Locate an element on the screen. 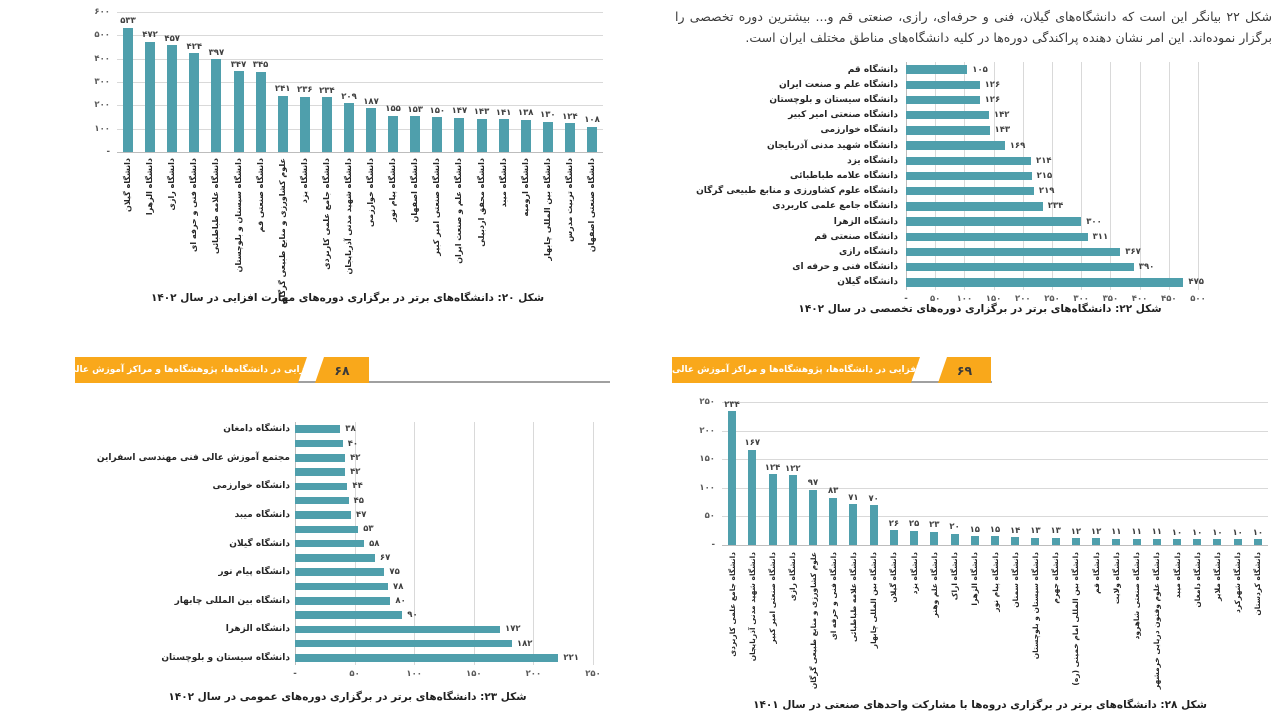 Image resolution: width=1280 pixels, height=720 pixels. axis-tick-label: ۱۰۰ is located at coordinates (414, 674).